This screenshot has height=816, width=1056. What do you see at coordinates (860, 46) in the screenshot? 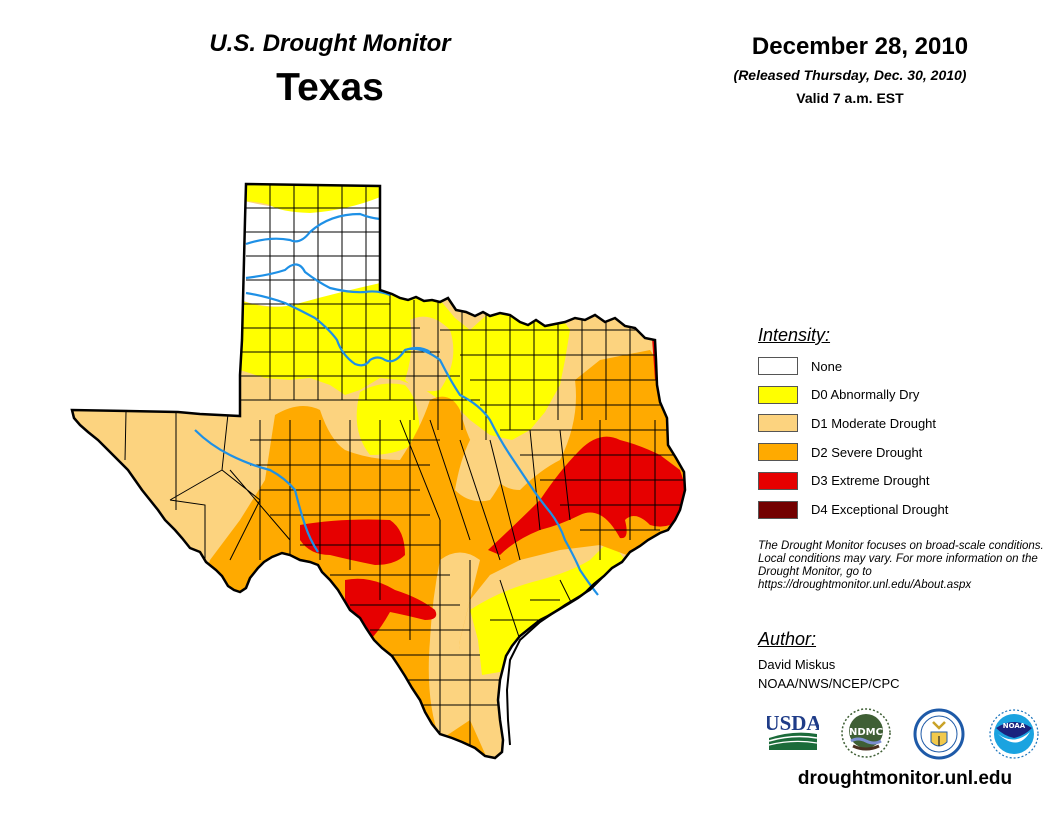
I see `map-date: December 28, 2010` at bounding box center [860, 46].